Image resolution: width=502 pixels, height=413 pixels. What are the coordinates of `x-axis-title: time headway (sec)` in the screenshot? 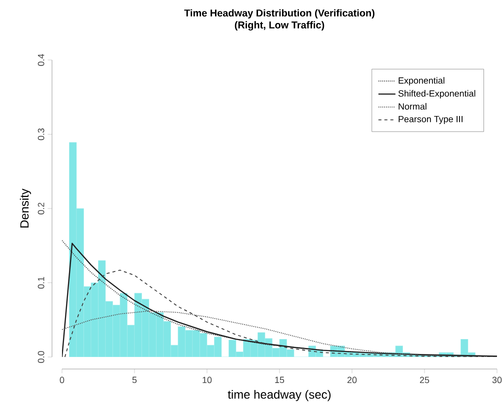 It's located at (279, 396).